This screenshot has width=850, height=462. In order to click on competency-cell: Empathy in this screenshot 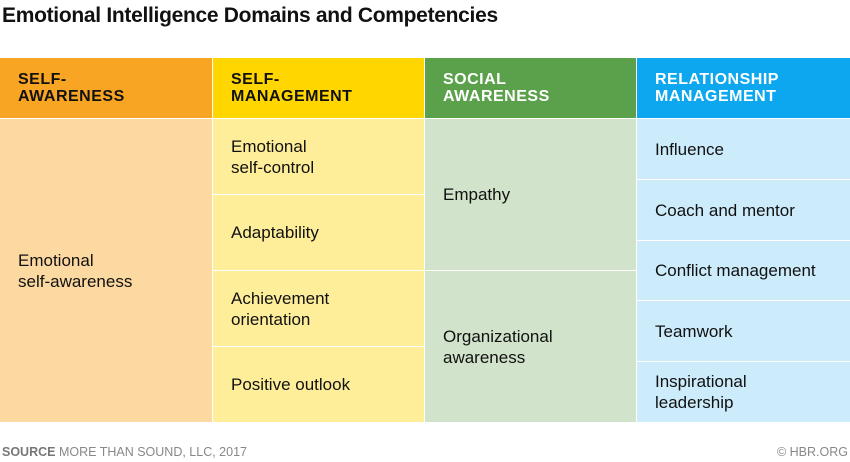, I will do `click(530, 194)`.